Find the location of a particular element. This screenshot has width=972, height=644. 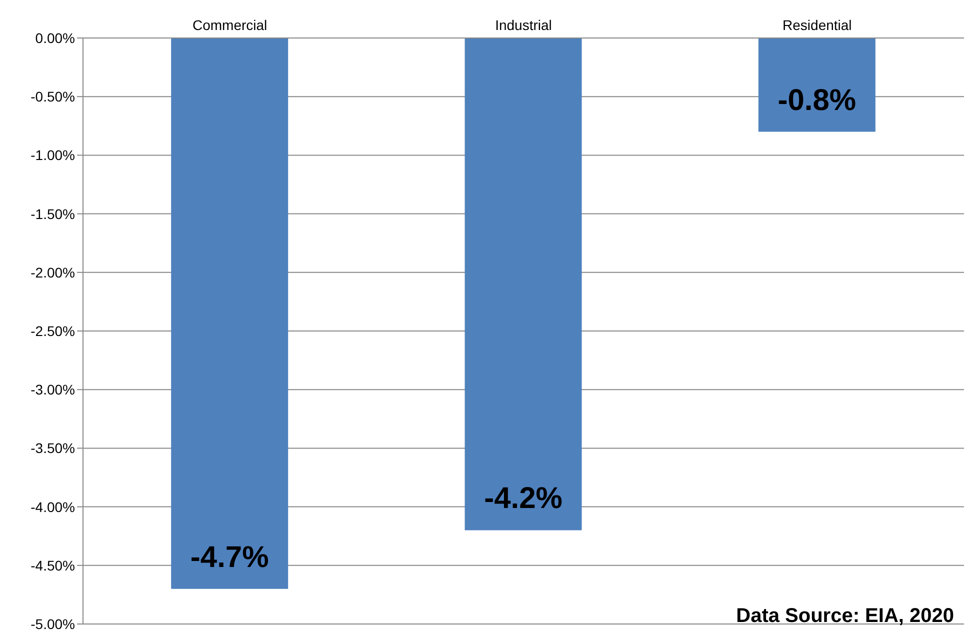

annotation: Data Source: EIA, 2020 is located at coordinates (845, 616).